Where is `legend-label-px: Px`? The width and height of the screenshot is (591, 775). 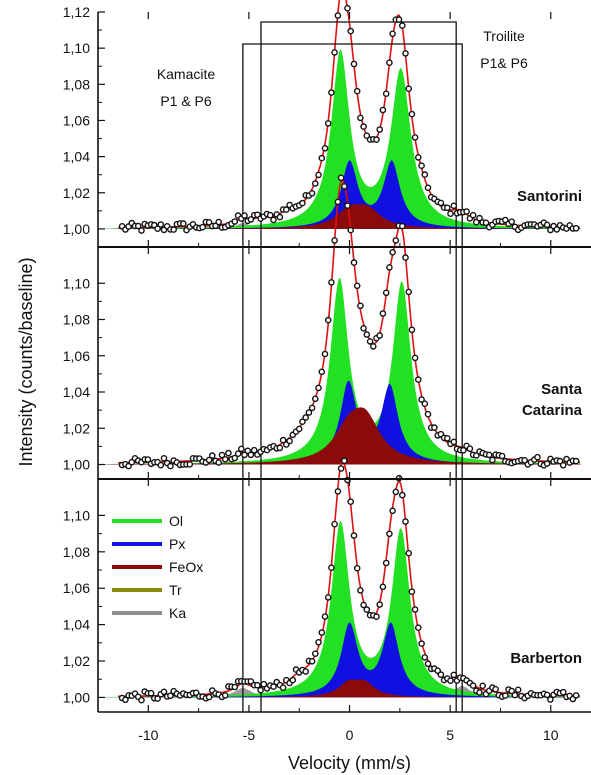 legend-label-px: Px is located at coordinates (177, 544).